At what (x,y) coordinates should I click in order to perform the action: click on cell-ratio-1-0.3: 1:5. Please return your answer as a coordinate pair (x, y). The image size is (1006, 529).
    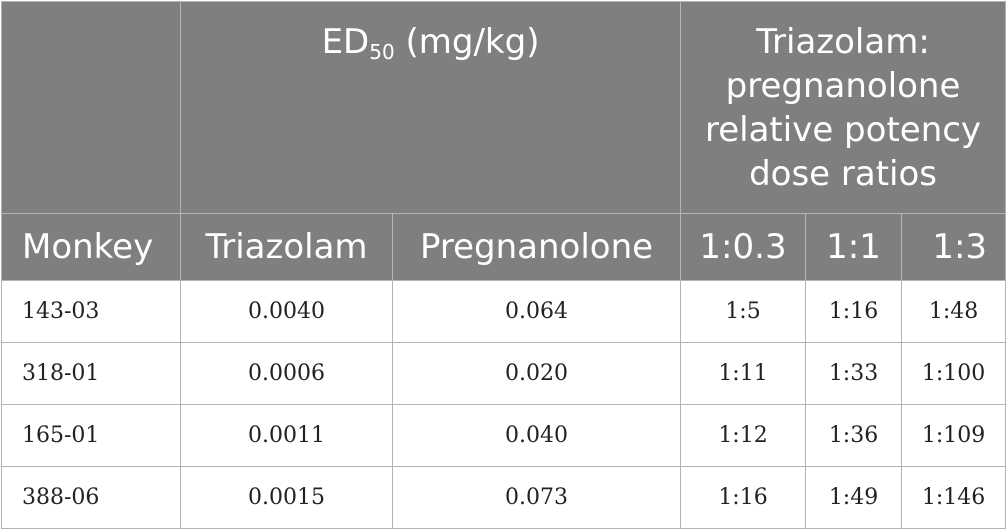
    Looking at the image, I should click on (743, 311).